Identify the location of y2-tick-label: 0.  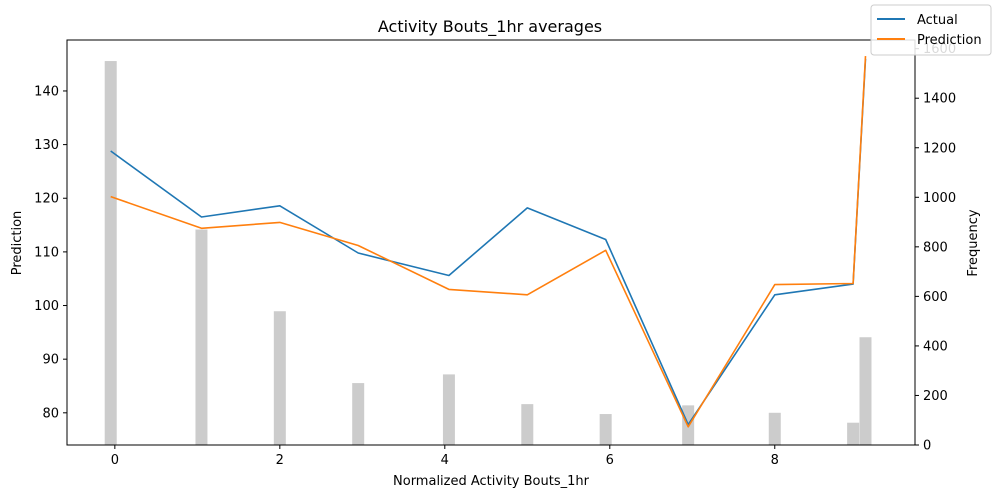
(927, 446).